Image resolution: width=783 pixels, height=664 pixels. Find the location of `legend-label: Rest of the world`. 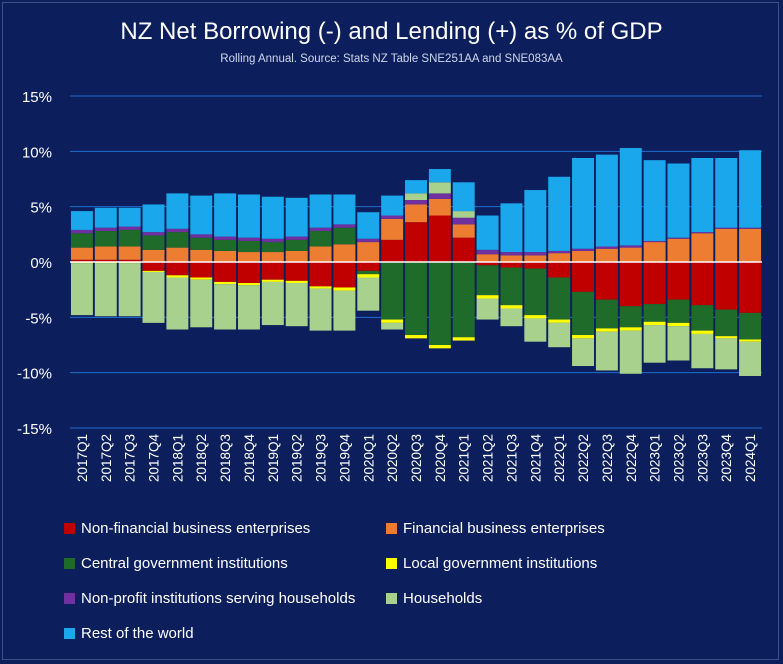

legend-label: Rest of the world is located at coordinates (137, 633).